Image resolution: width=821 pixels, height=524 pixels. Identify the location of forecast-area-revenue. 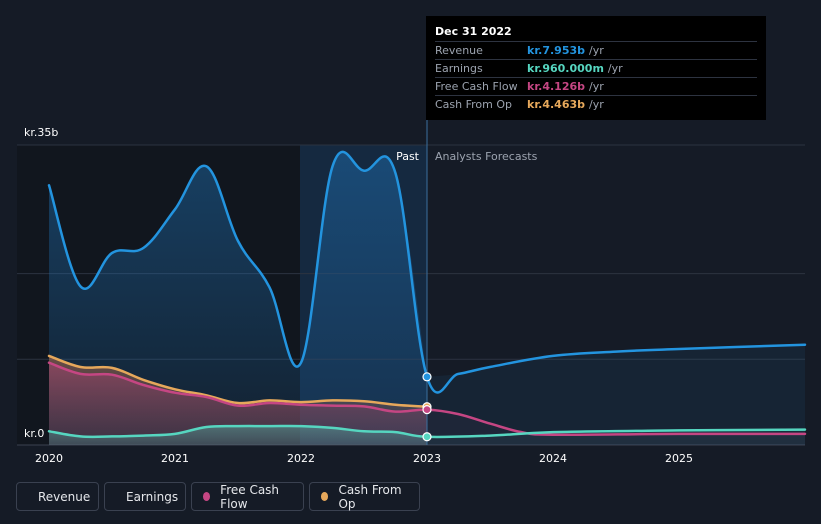
(616, 394).